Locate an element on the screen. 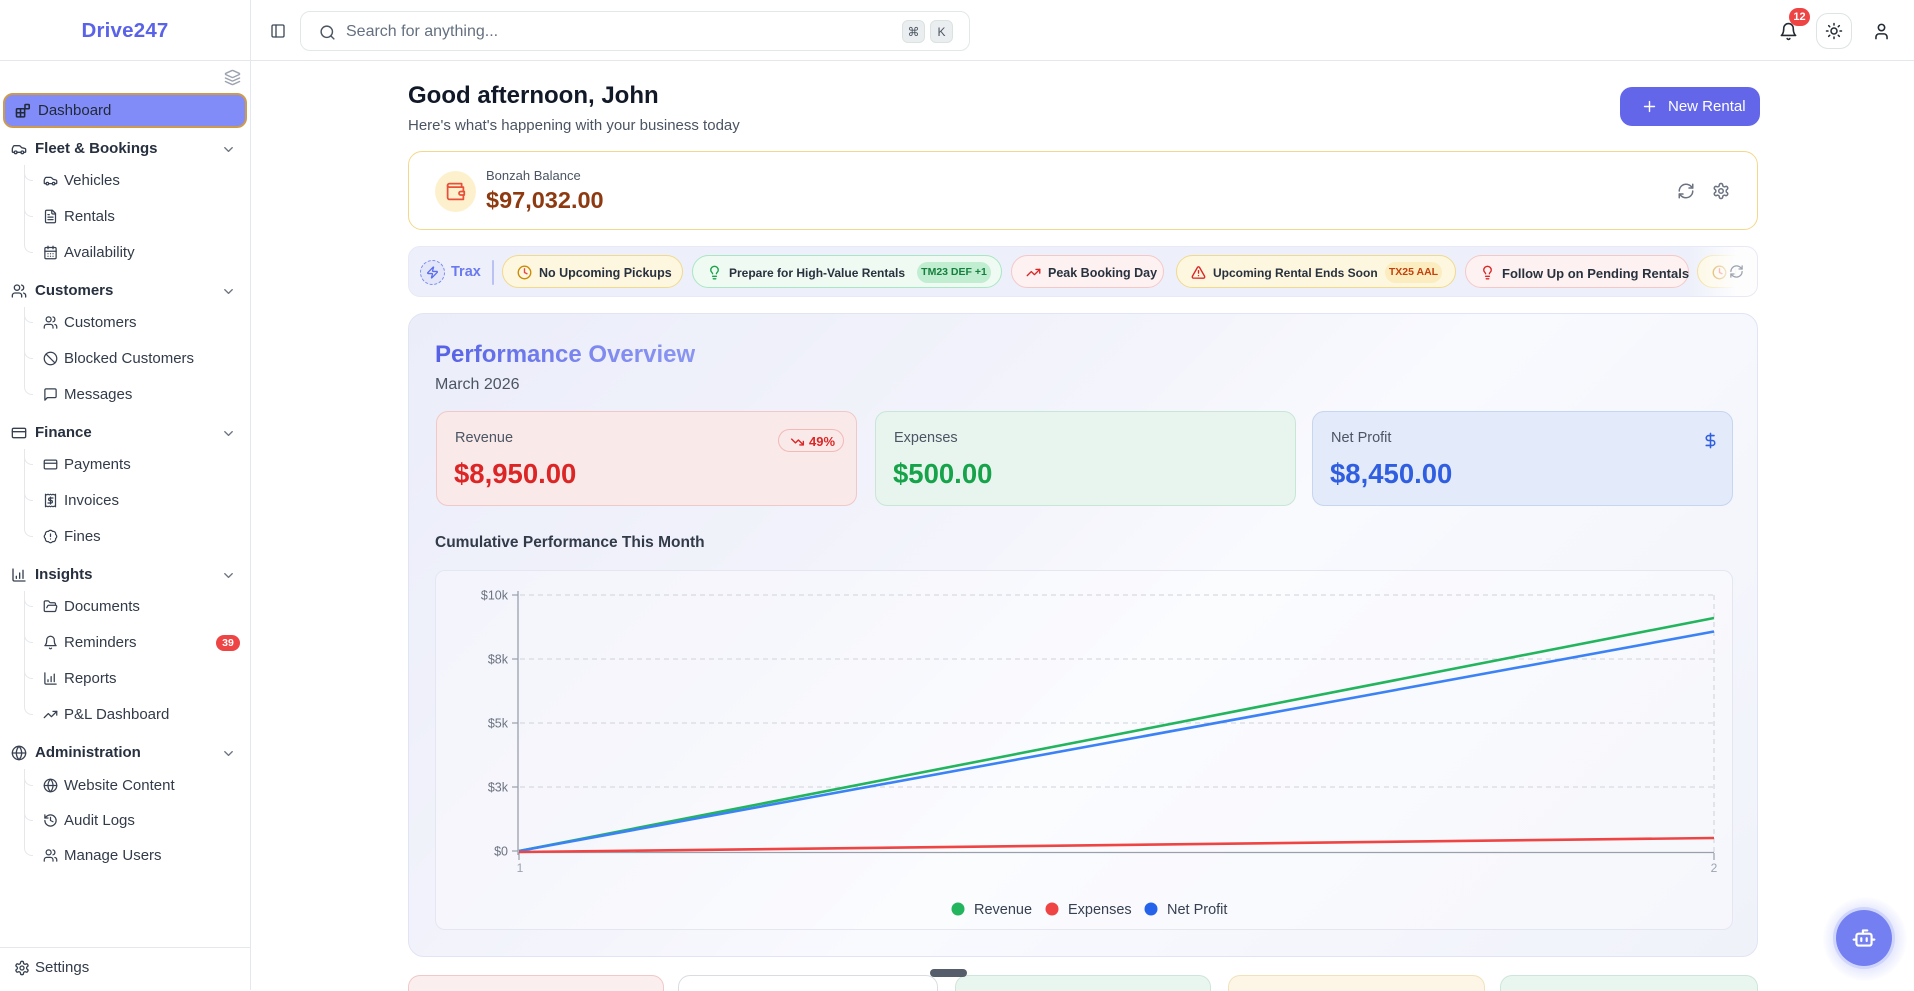 The width and height of the screenshot is (1914, 991). svg-text: $8k is located at coordinates (498, 660).